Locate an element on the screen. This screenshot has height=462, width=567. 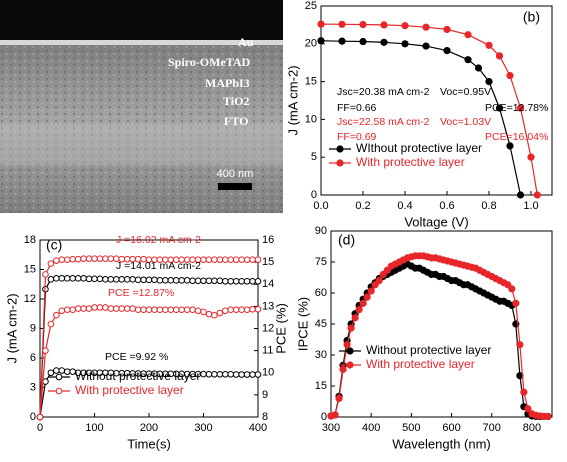
y2-tick-label: 16 is located at coordinates (268, 240).